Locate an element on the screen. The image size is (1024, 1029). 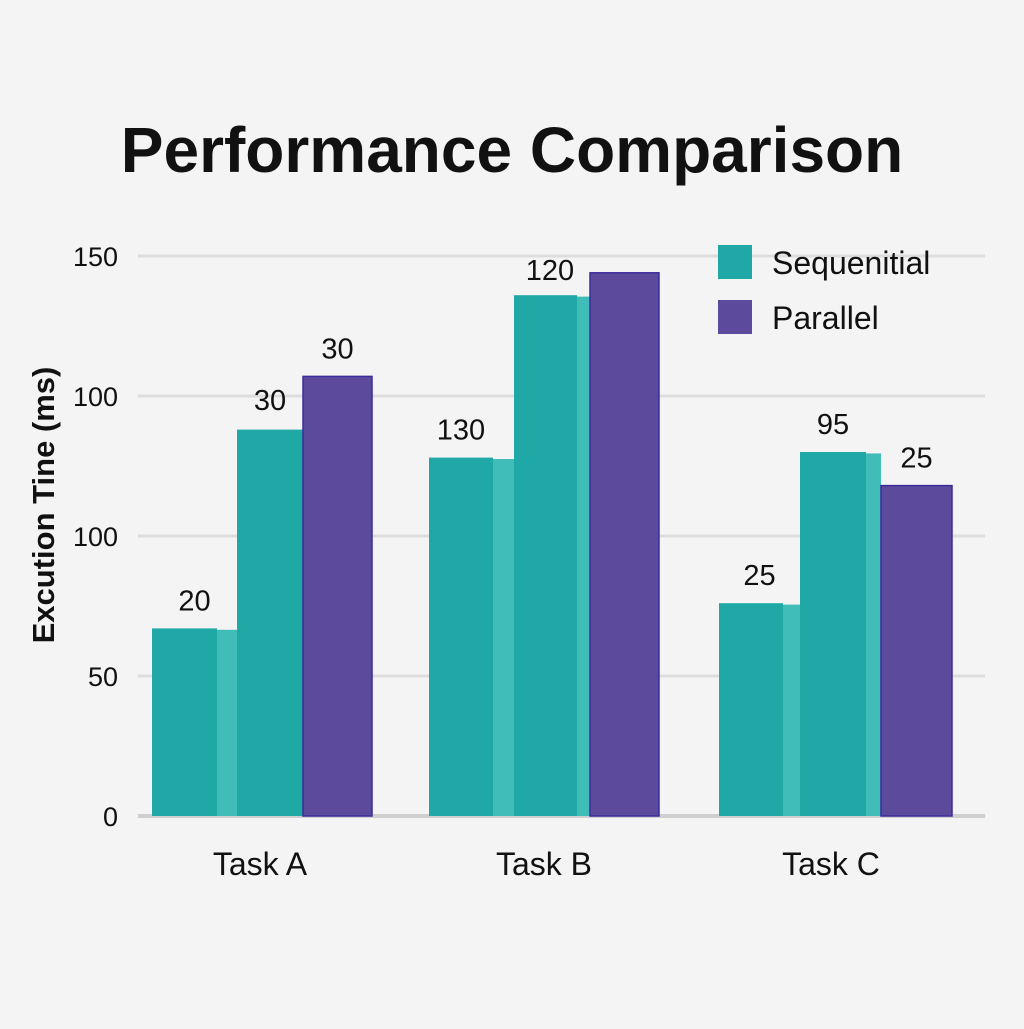
x-tick-label: Task C is located at coordinates (831, 864).